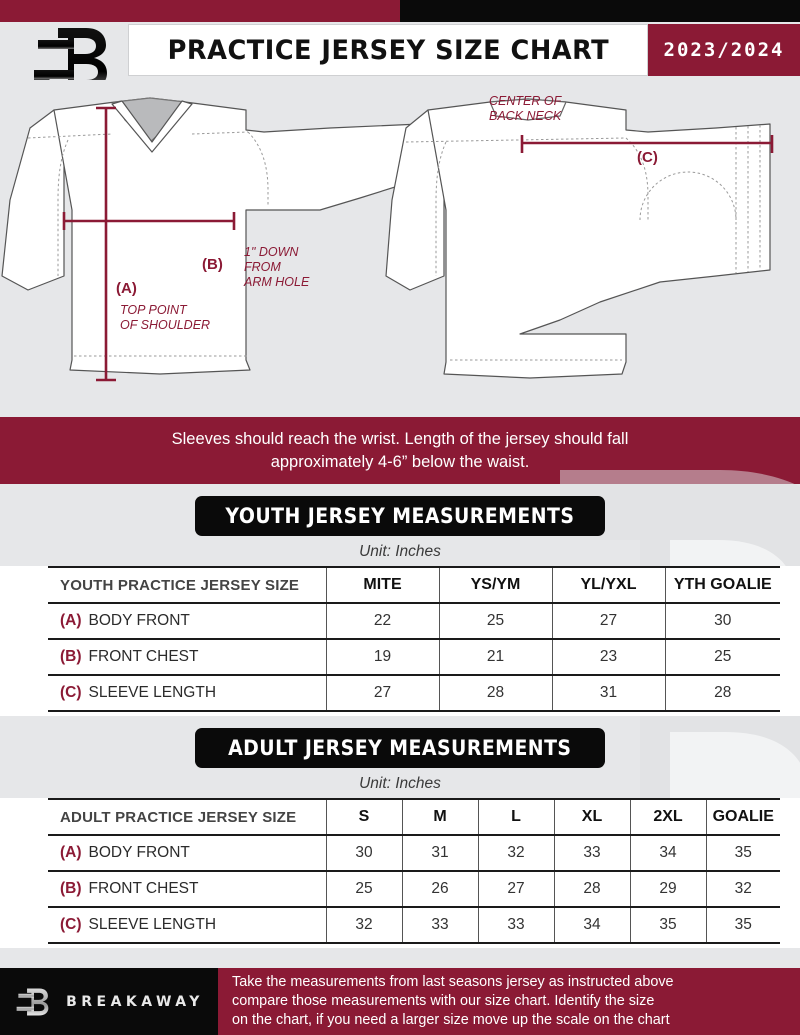 The height and width of the screenshot is (1035, 800). I want to click on adult-col-header-6: GOALIE, so click(743, 817).